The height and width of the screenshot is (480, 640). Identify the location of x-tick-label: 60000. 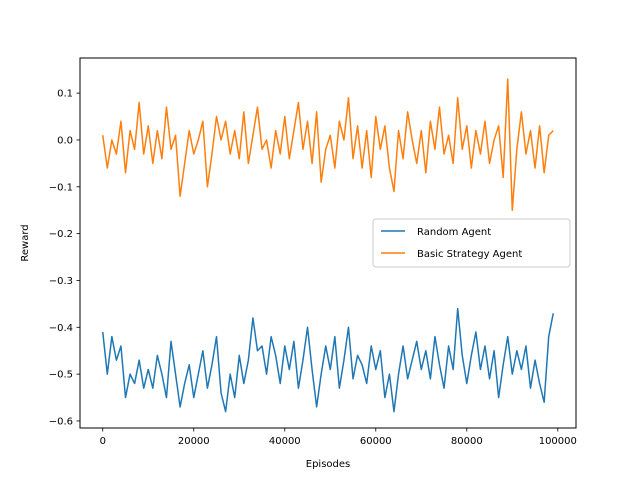
(376, 441).